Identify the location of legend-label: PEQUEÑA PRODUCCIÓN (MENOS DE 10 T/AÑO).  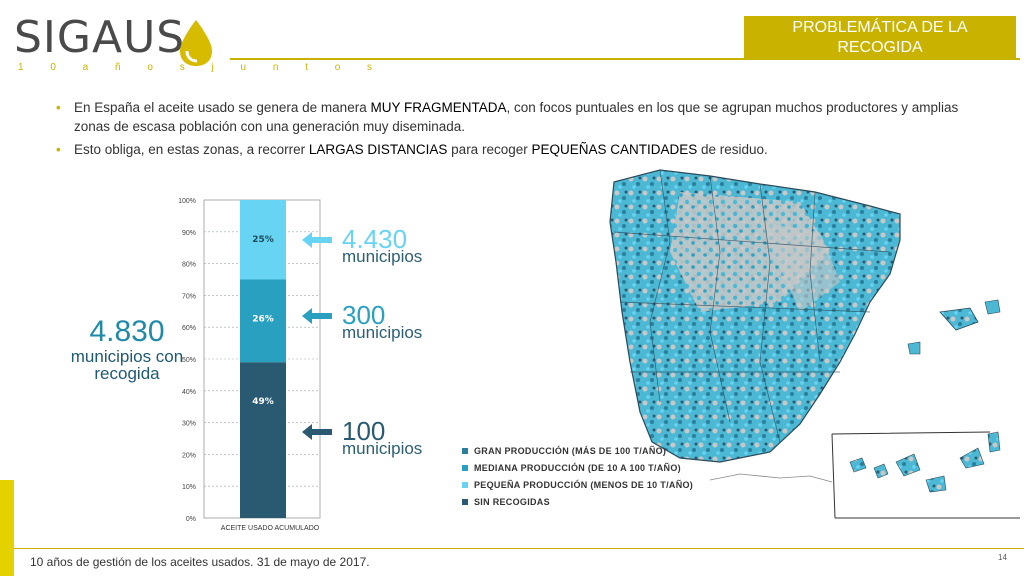
(584, 484).